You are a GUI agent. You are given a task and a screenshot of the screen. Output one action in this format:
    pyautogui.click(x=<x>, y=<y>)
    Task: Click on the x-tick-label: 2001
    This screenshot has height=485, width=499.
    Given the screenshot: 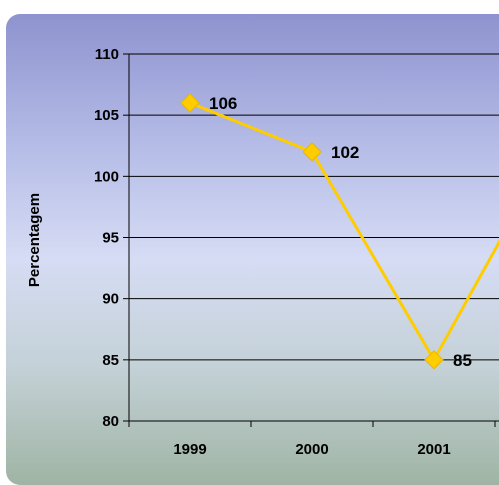 What is the action you would take?
    pyautogui.click(x=433, y=449)
    